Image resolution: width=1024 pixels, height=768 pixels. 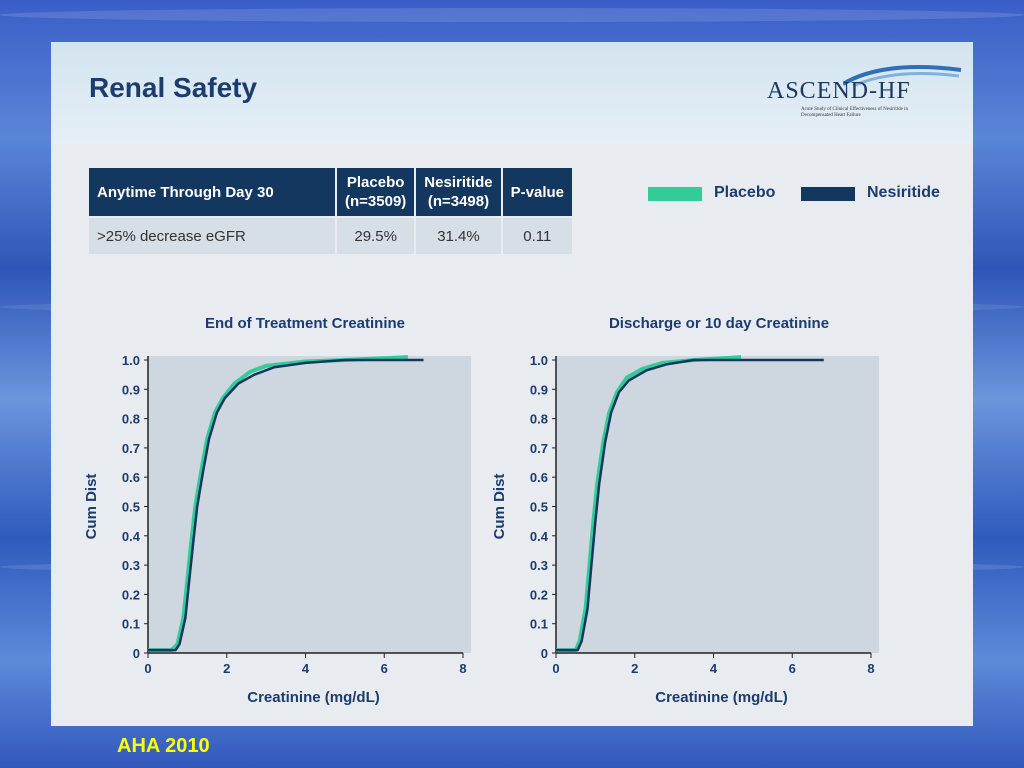 What do you see at coordinates (459, 192) in the screenshot?
I see `table-header-cell: Nesiritide (n=3498)` at bounding box center [459, 192].